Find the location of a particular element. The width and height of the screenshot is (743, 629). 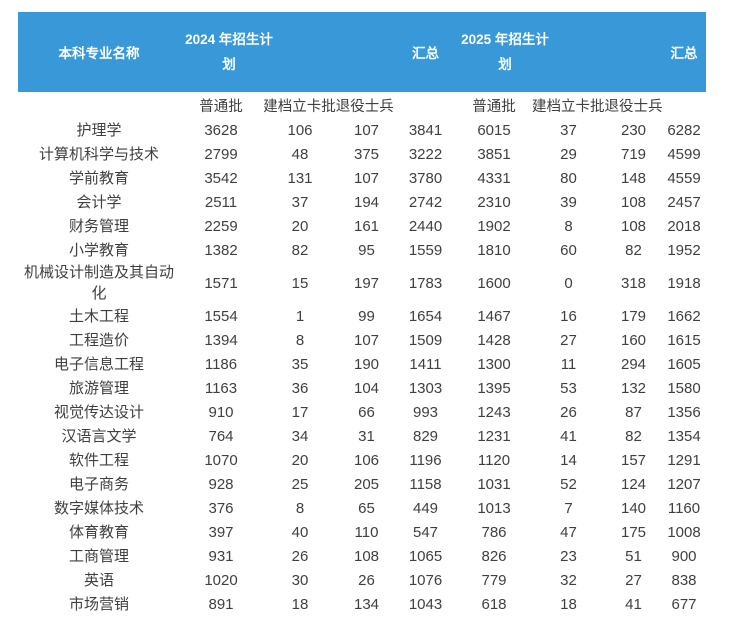

major-name-cell: 工商管理 is located at coordinates (98, 556).